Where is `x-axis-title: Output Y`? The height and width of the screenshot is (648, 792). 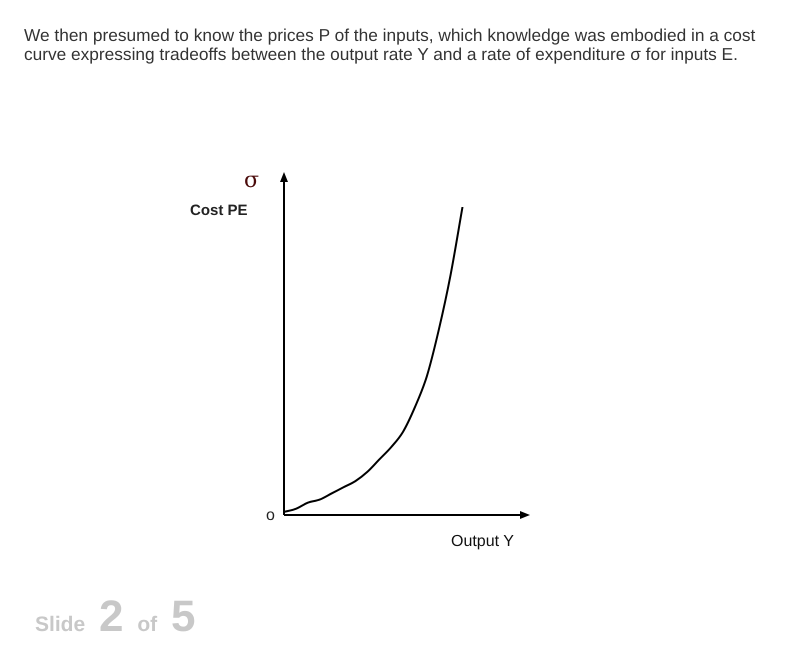 x-axis-title: Output Y is located at coordinates (482, 542).